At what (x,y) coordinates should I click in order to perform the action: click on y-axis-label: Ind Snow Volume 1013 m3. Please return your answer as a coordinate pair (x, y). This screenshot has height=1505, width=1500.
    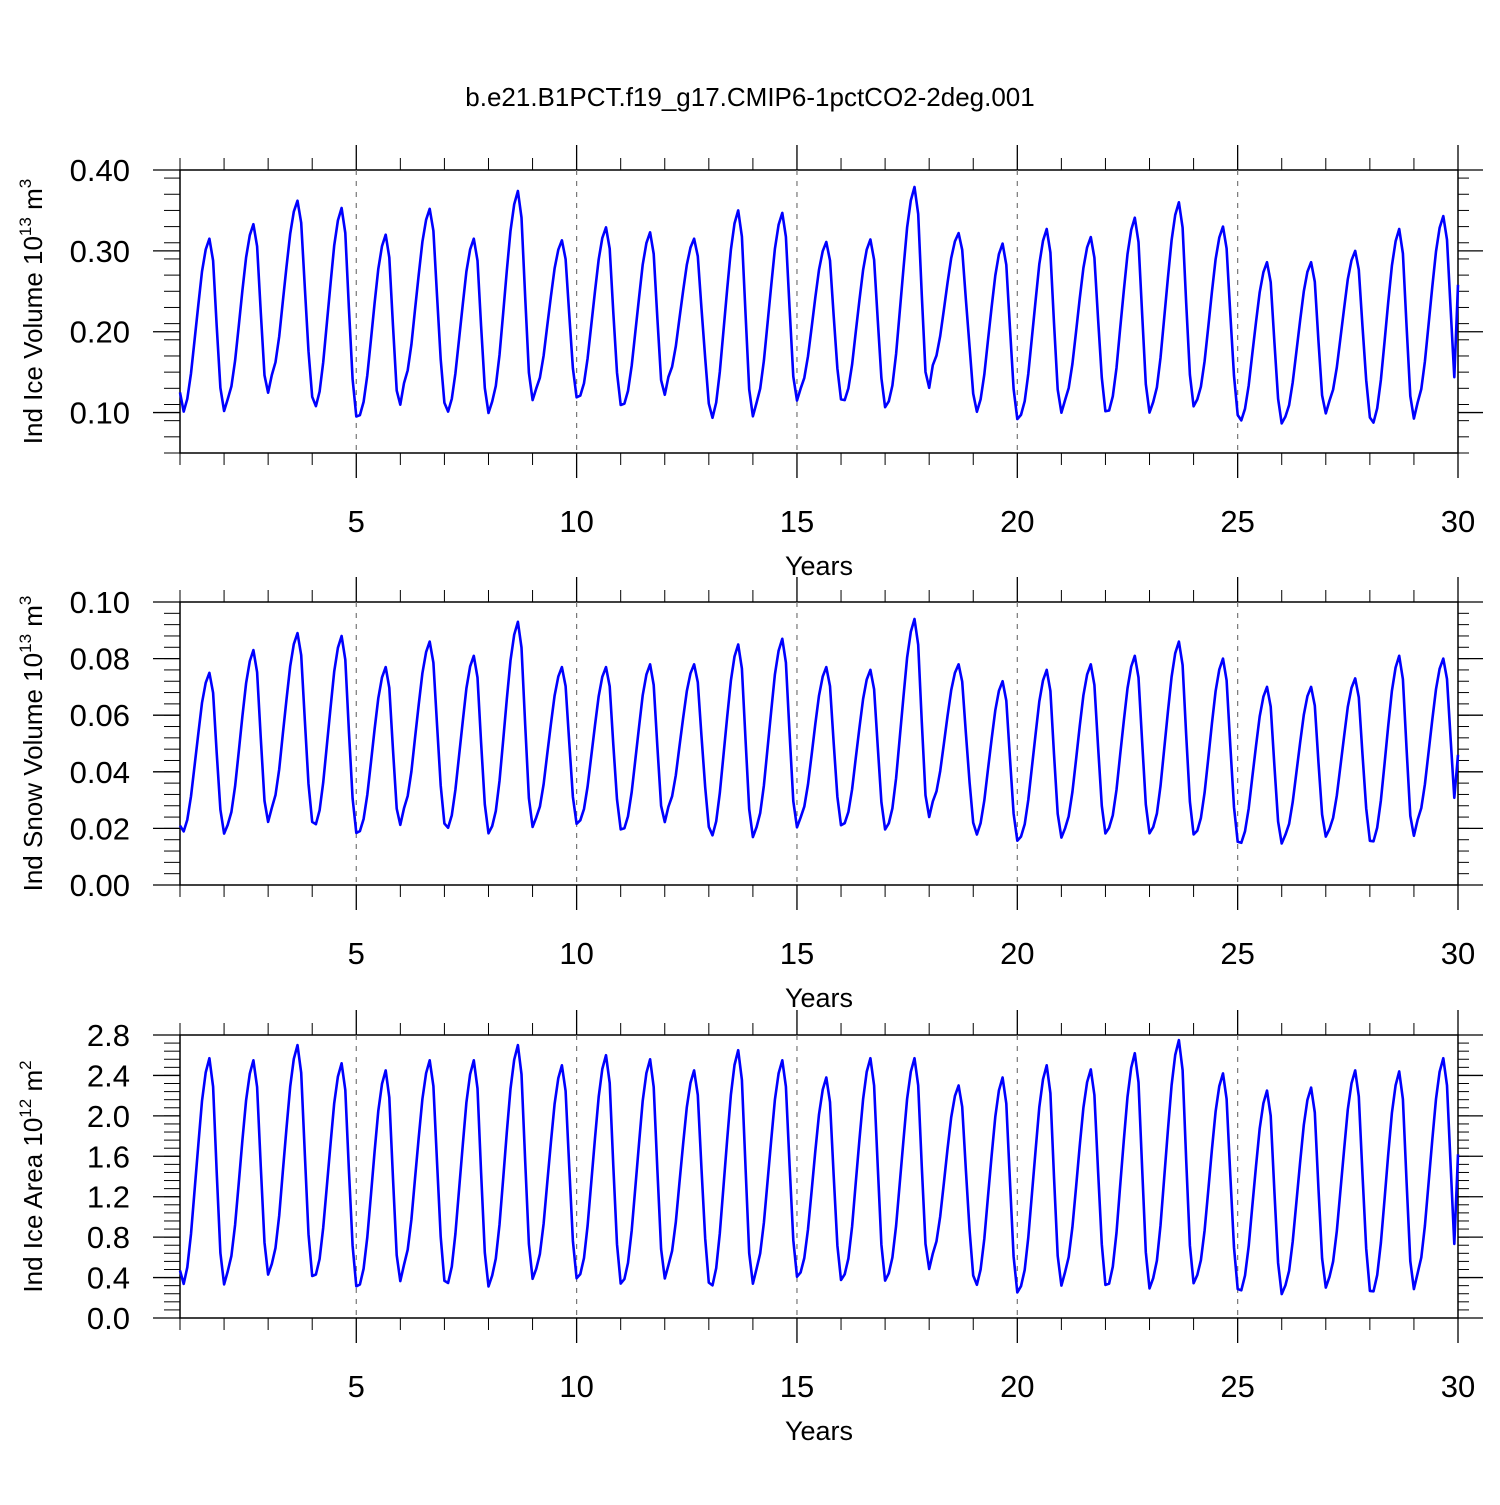
    Looking at the image, I should click on (32, 744).